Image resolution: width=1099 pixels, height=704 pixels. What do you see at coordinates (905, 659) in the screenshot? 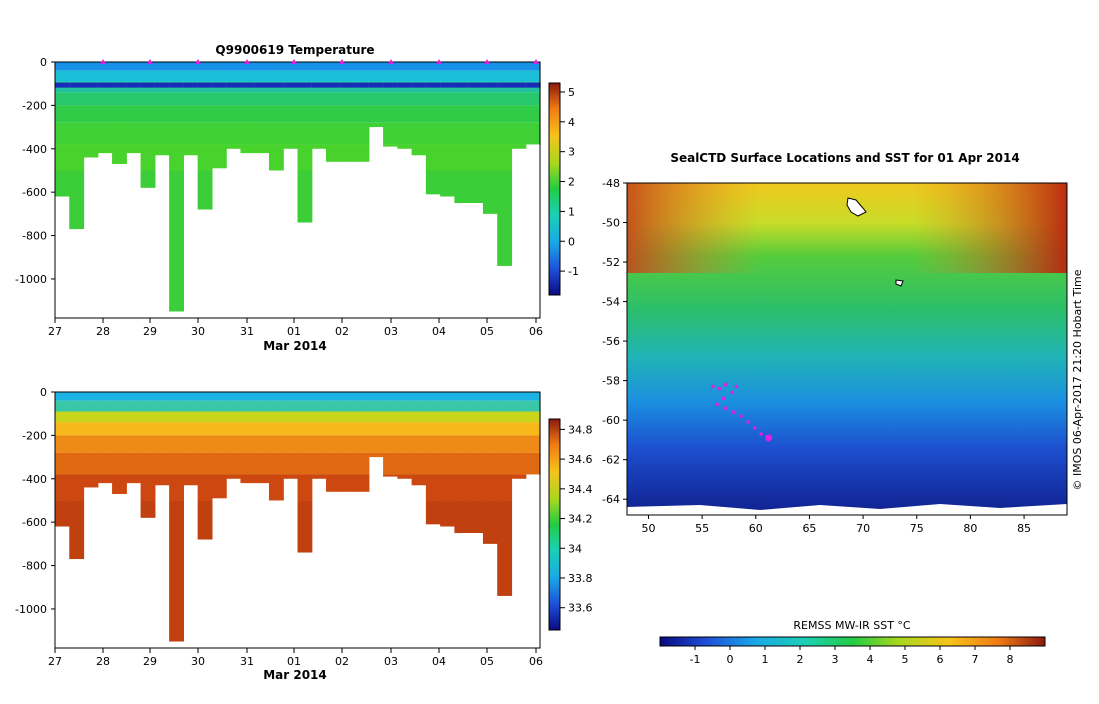
I see `sst-colorbar-tick-label: 5` at bounding box center [905, 659].